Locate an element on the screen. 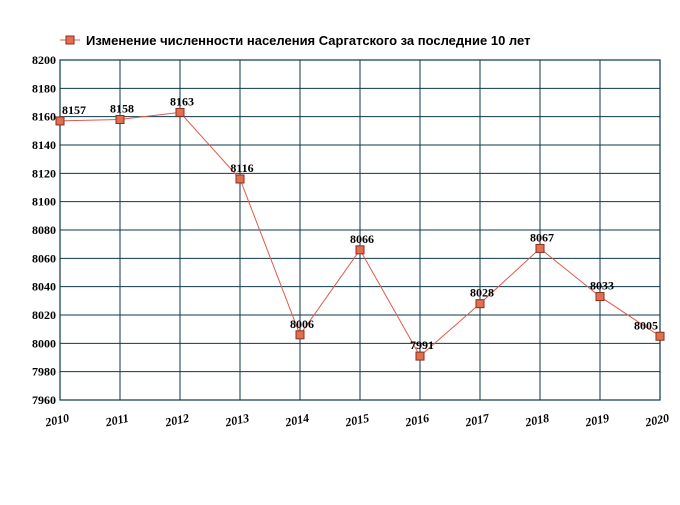 This screenshot has height=505, width=680. y-tick-label: 8100 is located at coordinates (44, 202).